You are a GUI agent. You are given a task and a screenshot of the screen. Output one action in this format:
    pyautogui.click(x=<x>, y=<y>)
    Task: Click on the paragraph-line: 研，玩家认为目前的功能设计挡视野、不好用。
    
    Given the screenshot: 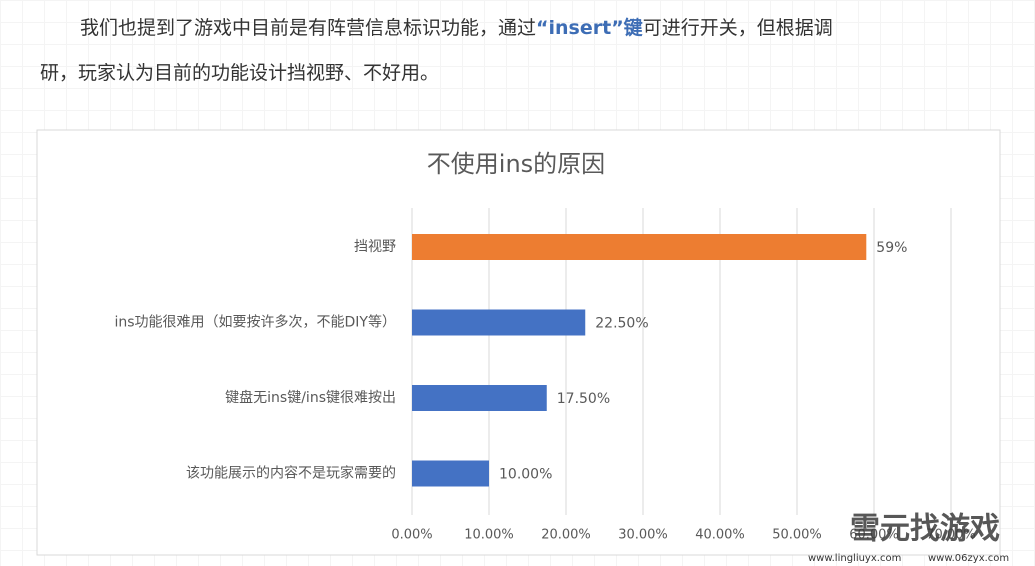 What is the action you would take?
    pyautogui.click(x=240, y=73)
    